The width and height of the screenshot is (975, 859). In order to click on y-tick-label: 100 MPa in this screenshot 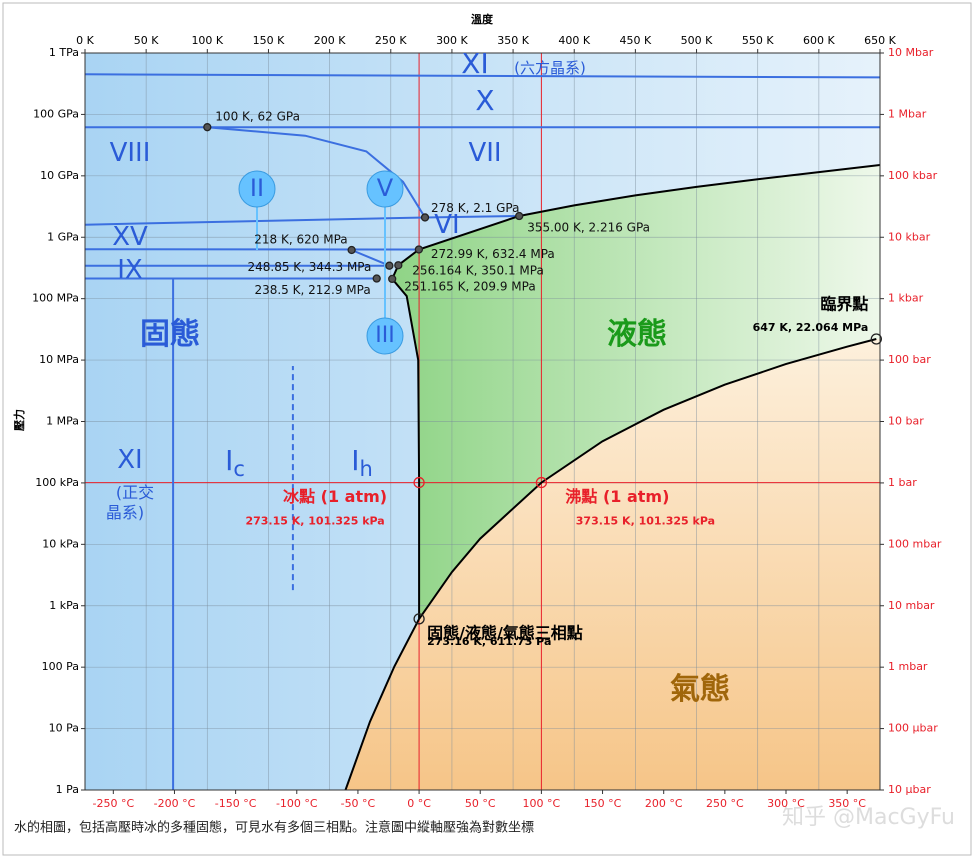, I will do `click(55, 298)`.